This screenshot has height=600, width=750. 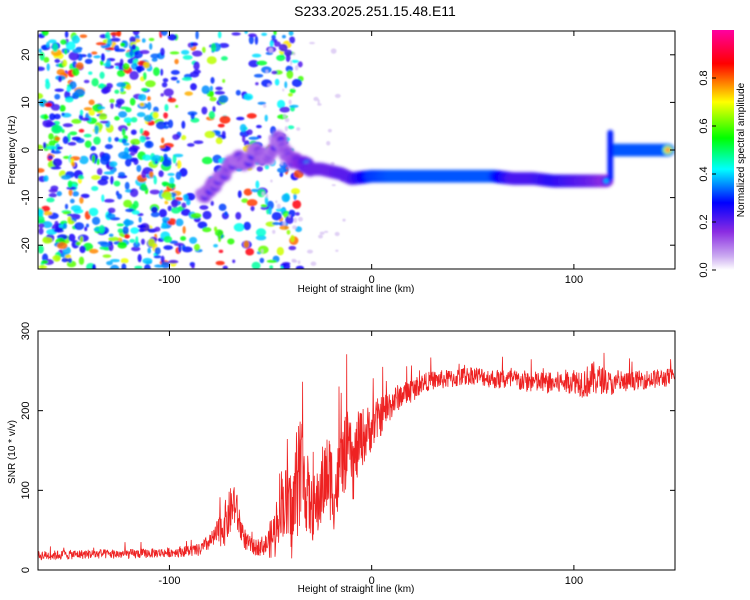 I want to click on colorbar-tick-label: 0.8, so click(x=704, y=77).